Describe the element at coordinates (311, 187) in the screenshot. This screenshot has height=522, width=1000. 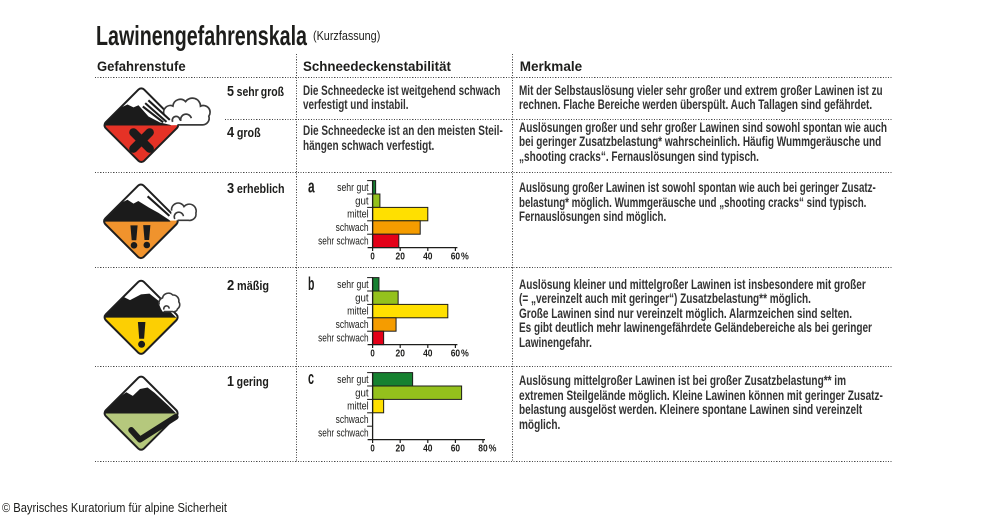
I see `svg-text: a` at that location.